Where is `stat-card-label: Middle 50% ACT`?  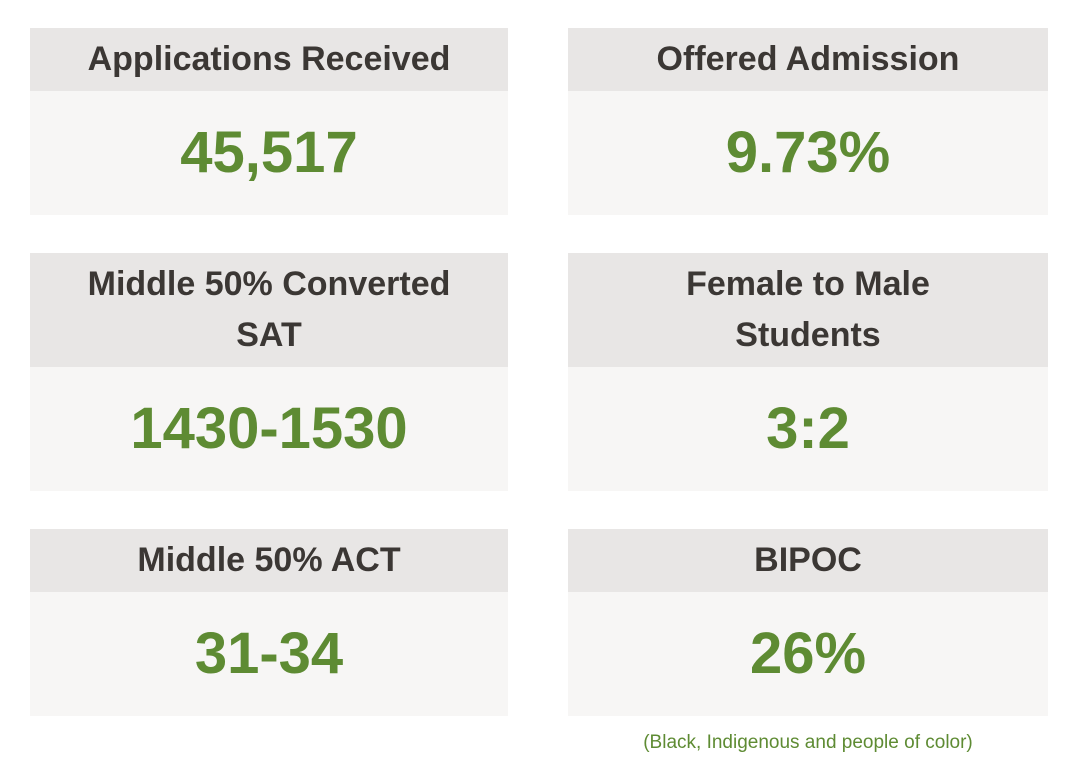 stat-card-label: Middle 50% ACT is located at coordinates (269, 560).